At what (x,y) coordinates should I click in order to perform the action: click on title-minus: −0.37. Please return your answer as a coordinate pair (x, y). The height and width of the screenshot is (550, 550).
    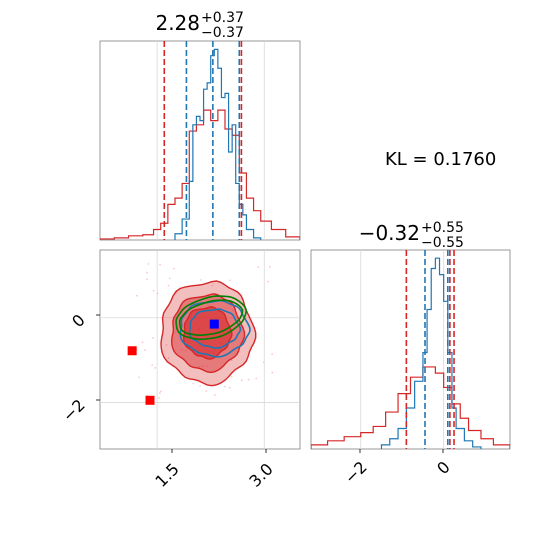
    Looking at the image, I should click on (222, 33).